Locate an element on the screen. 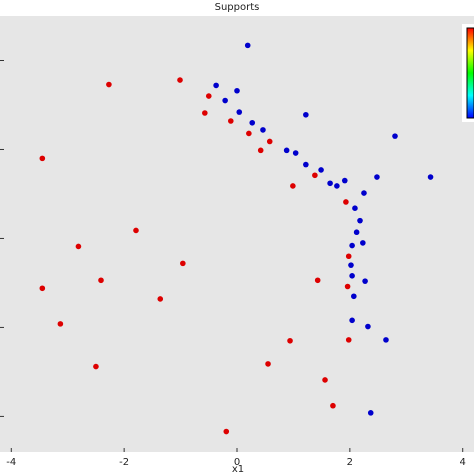 Image resolution: width=474 pixels, height=474 pixels. x-tick-label: 0 is located at coordinates (237, 462).